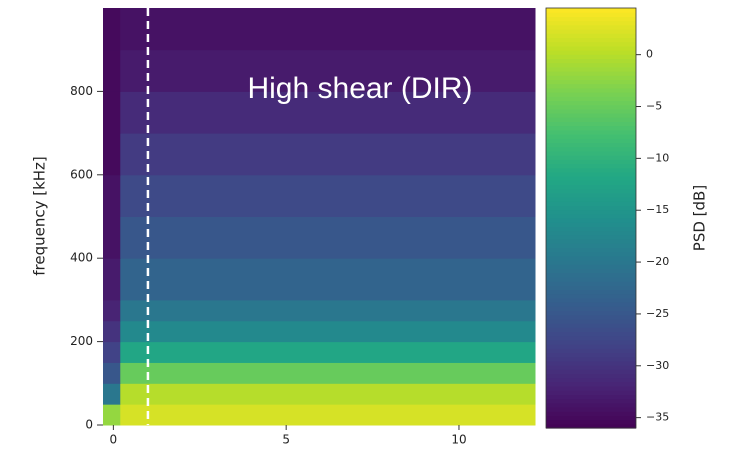 This screenshot has width=738, height=460. What do you see at coordinates (657, 365) in the screenshot?
I see `colorbar-tick-label: −30` at bounding box center [657, 365].